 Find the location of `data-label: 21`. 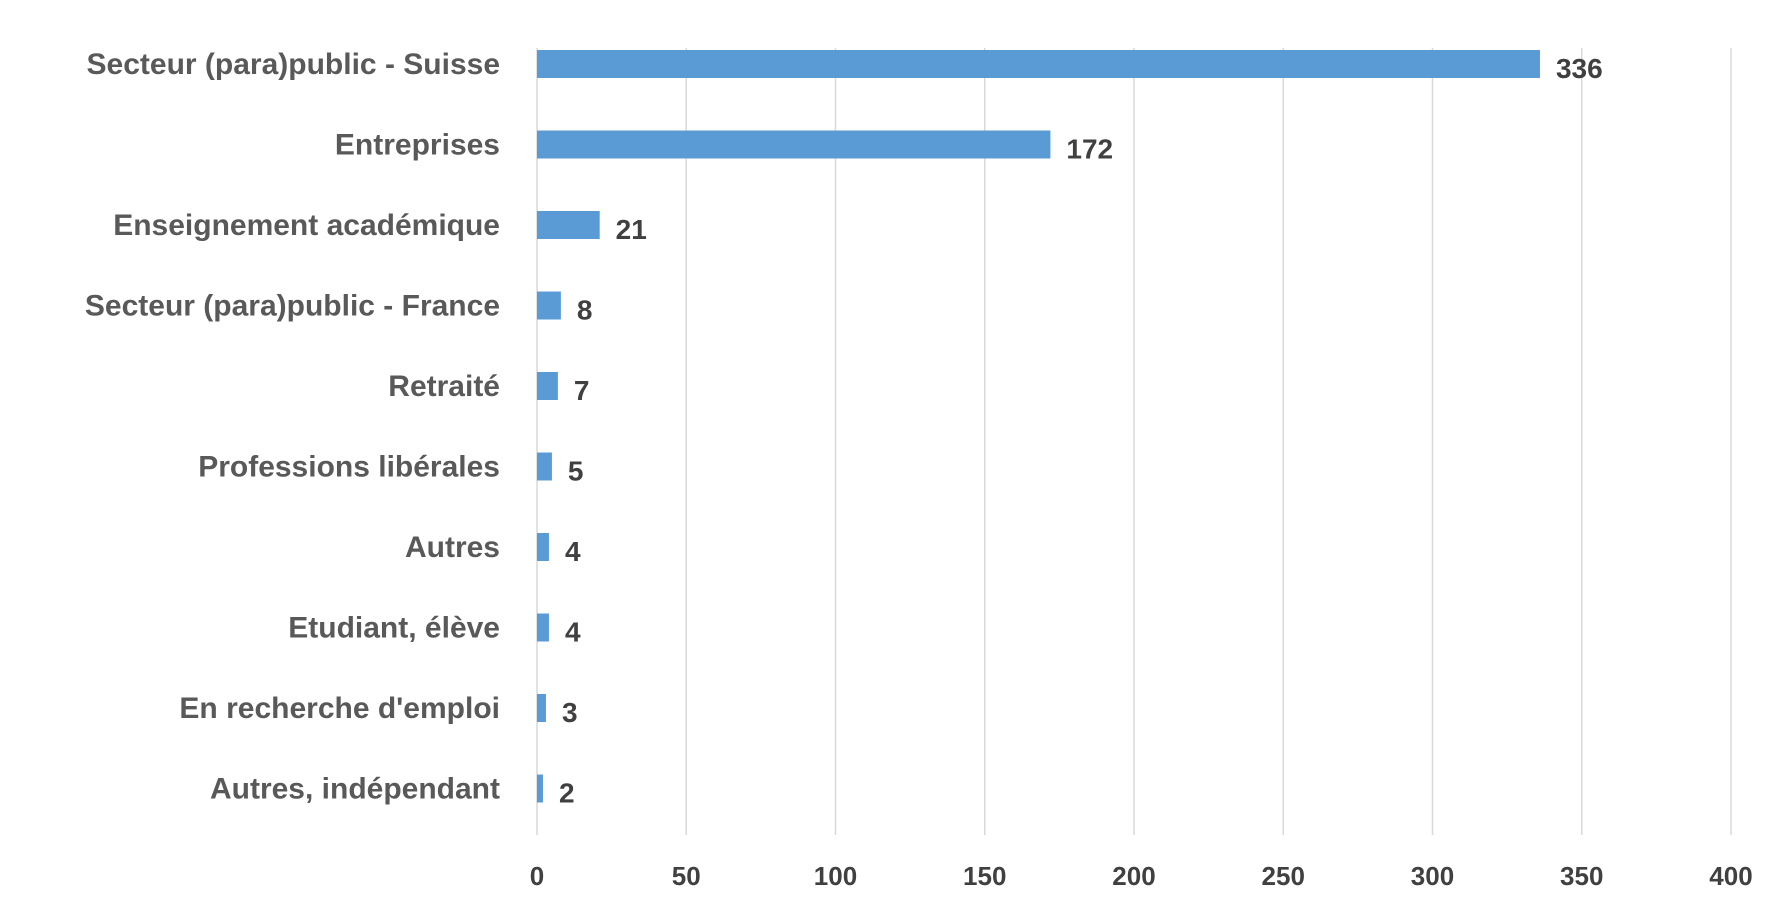

data-label: 21 is located at coordinates (631, 229).